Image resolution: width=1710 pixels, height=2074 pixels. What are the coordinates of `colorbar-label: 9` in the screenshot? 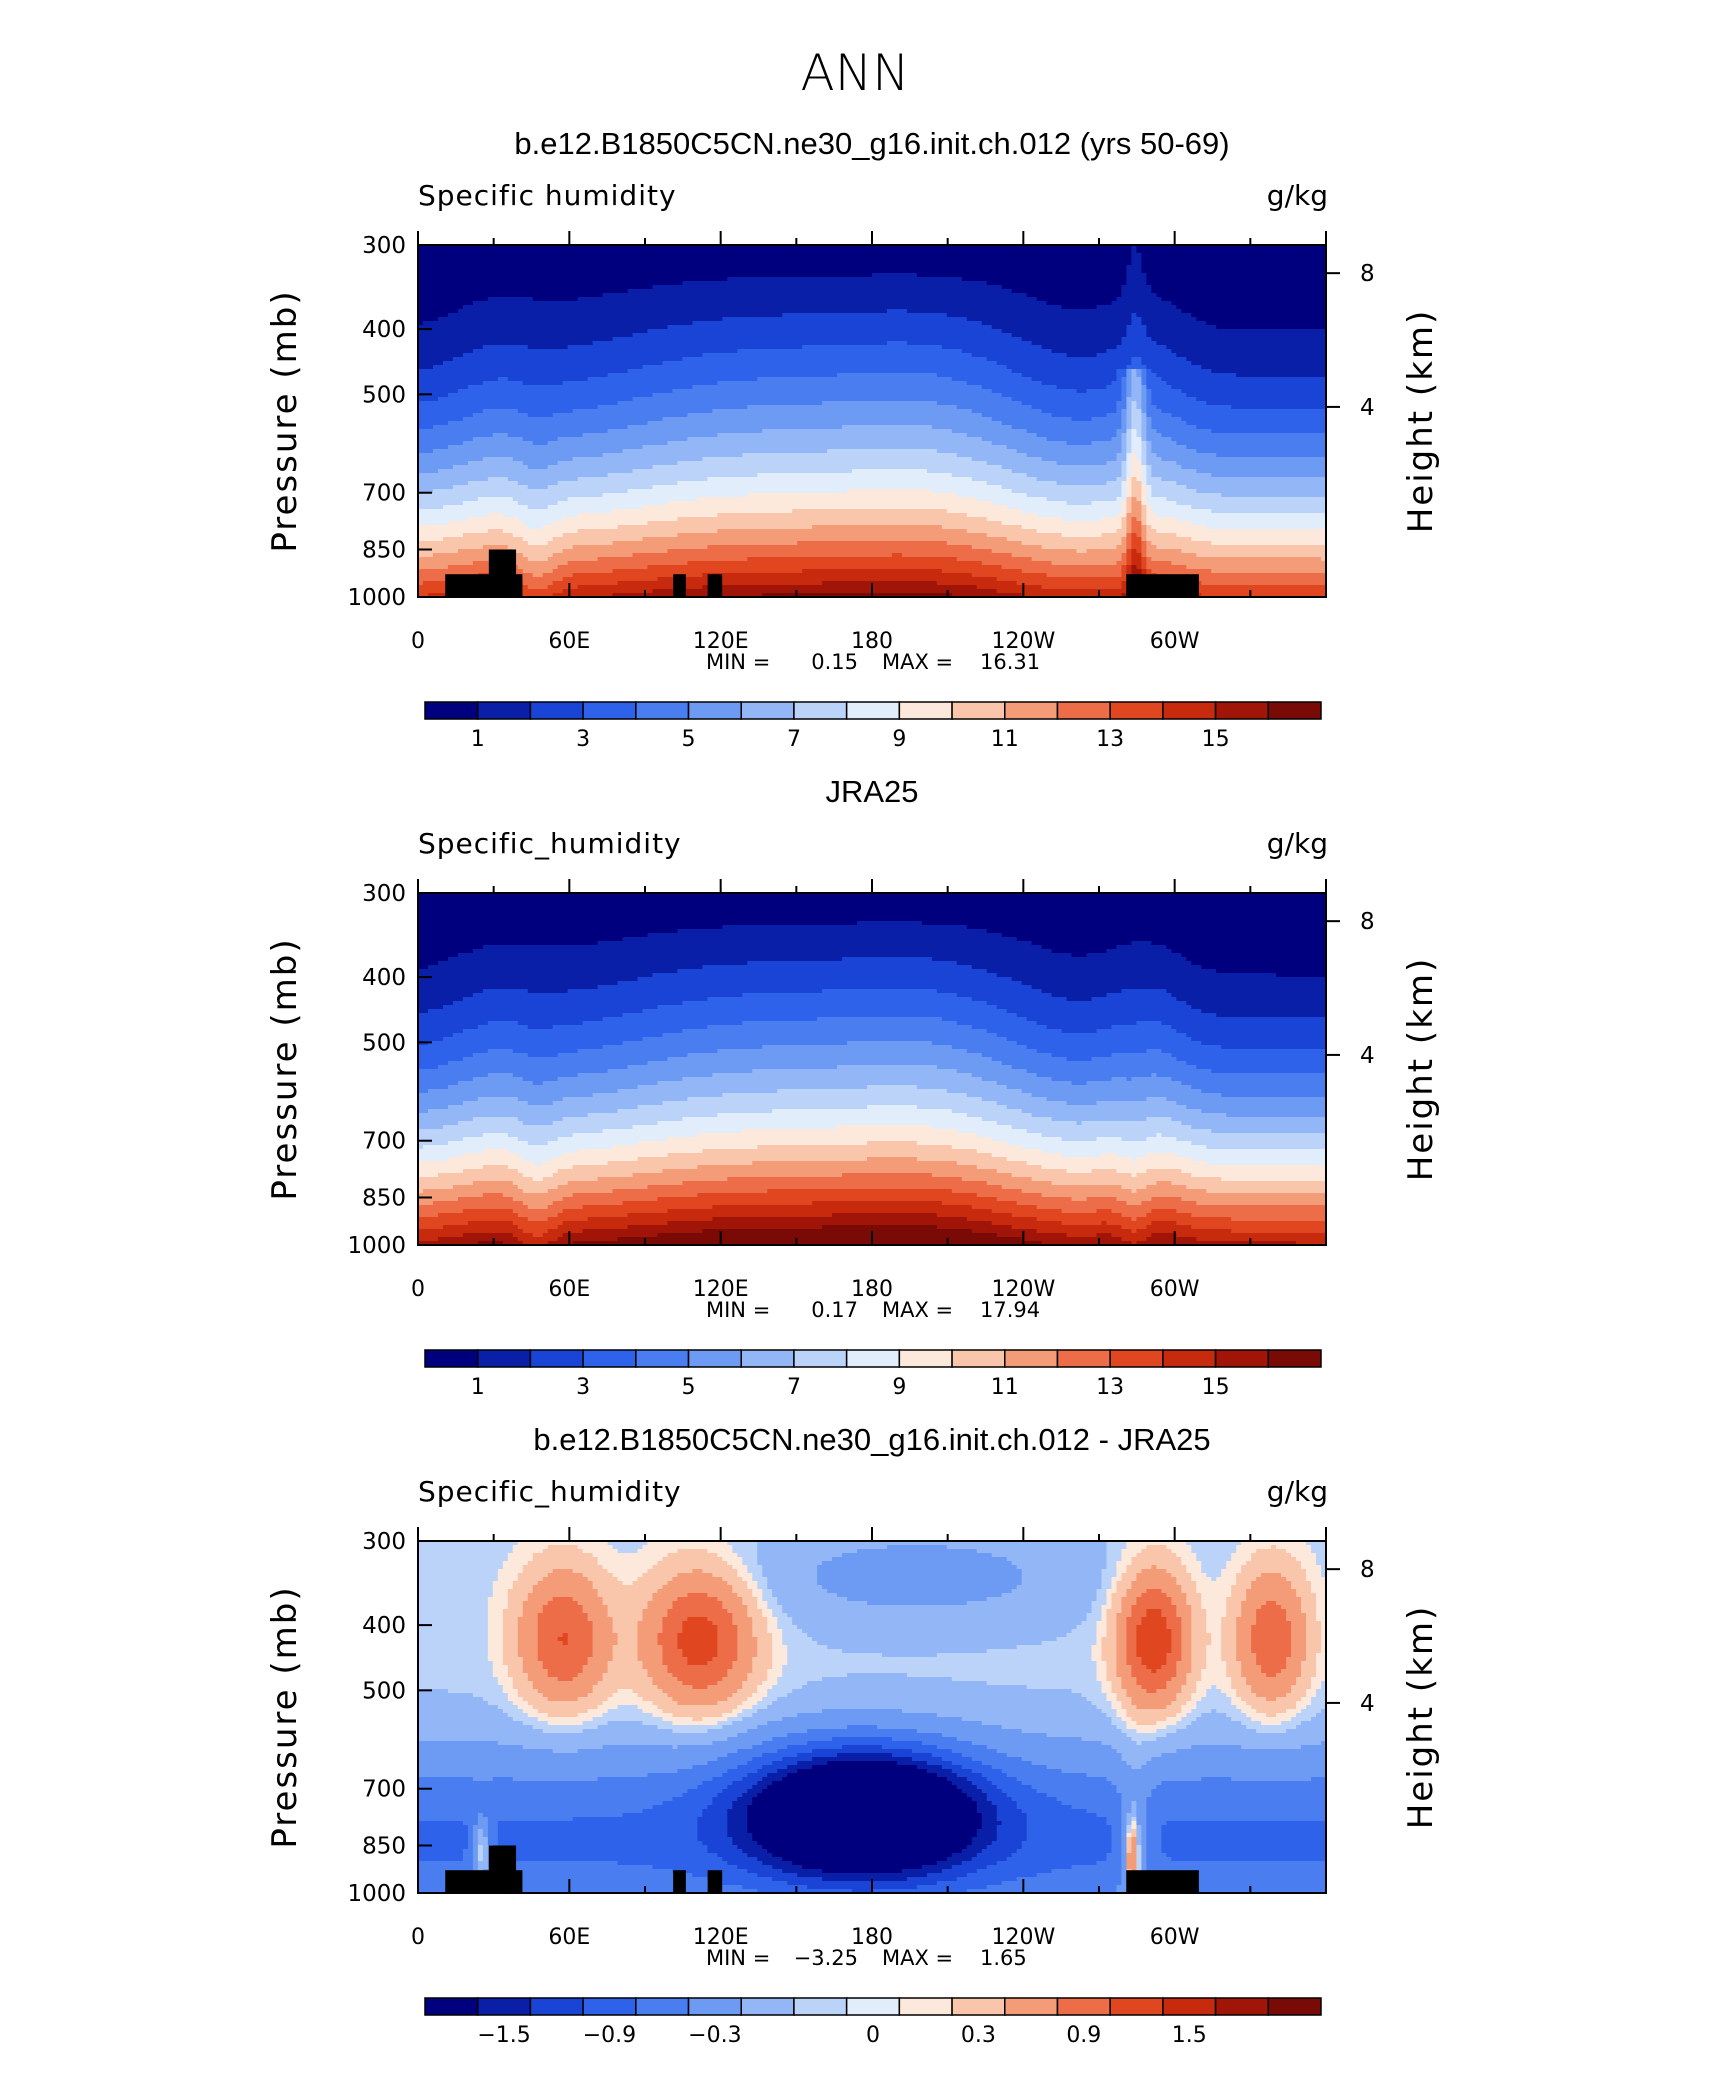 It's located at (899, 739).